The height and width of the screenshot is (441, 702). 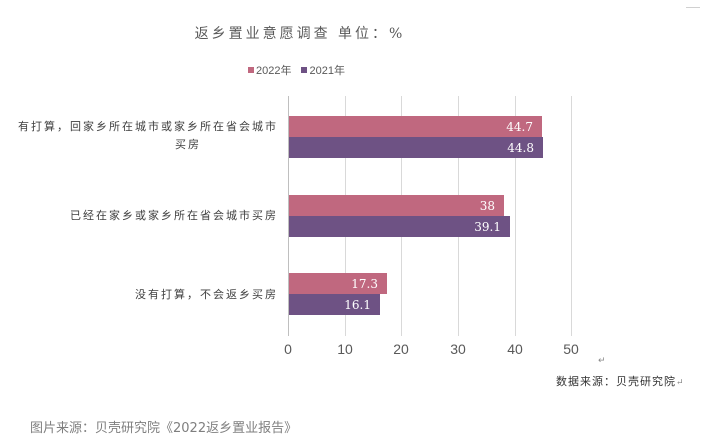 I want to click on bar-2021-cat0: 44.8, so click(x=416, y=147).